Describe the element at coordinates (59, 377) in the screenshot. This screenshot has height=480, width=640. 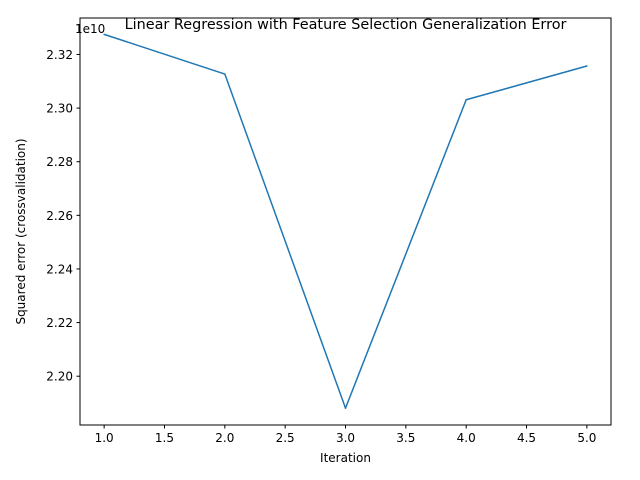
I see `y-tick-label: 2.20` at that location.